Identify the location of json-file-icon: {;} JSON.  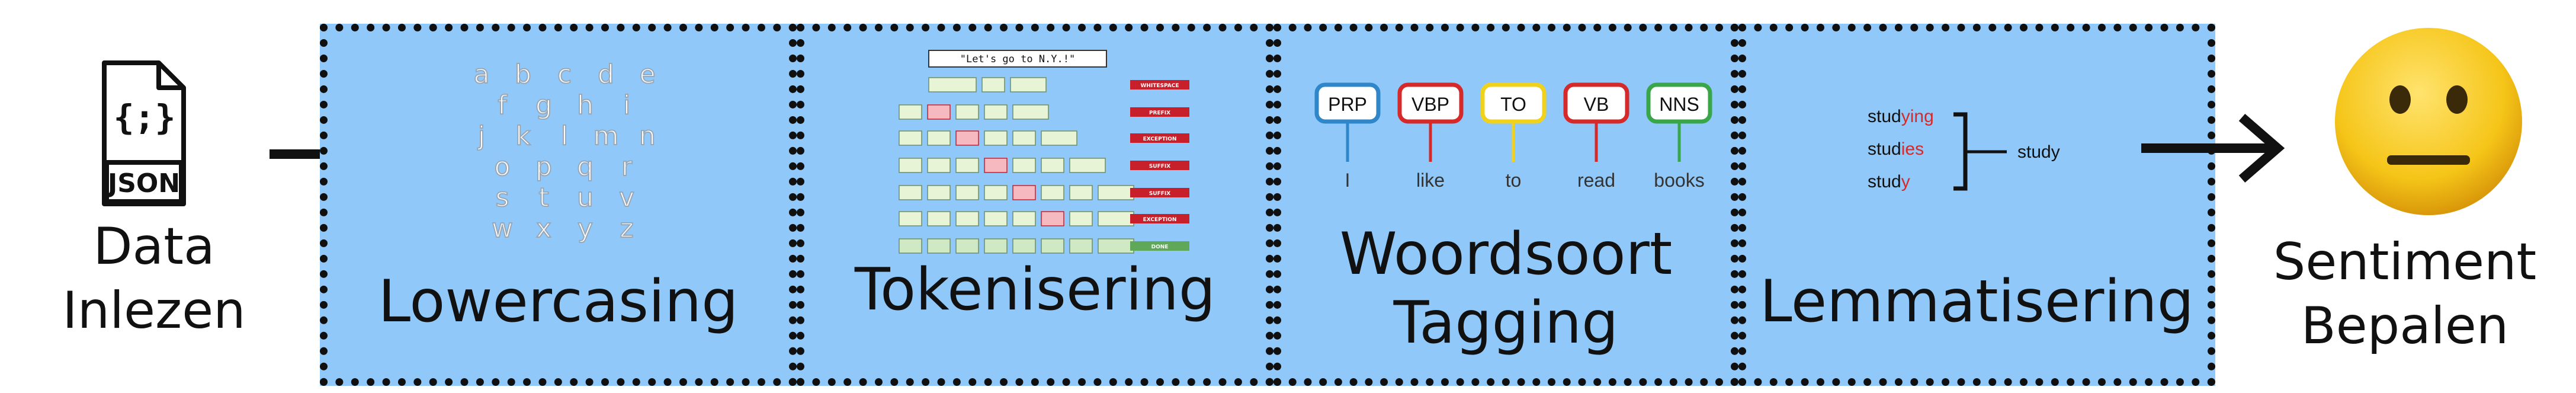
(144, 133).